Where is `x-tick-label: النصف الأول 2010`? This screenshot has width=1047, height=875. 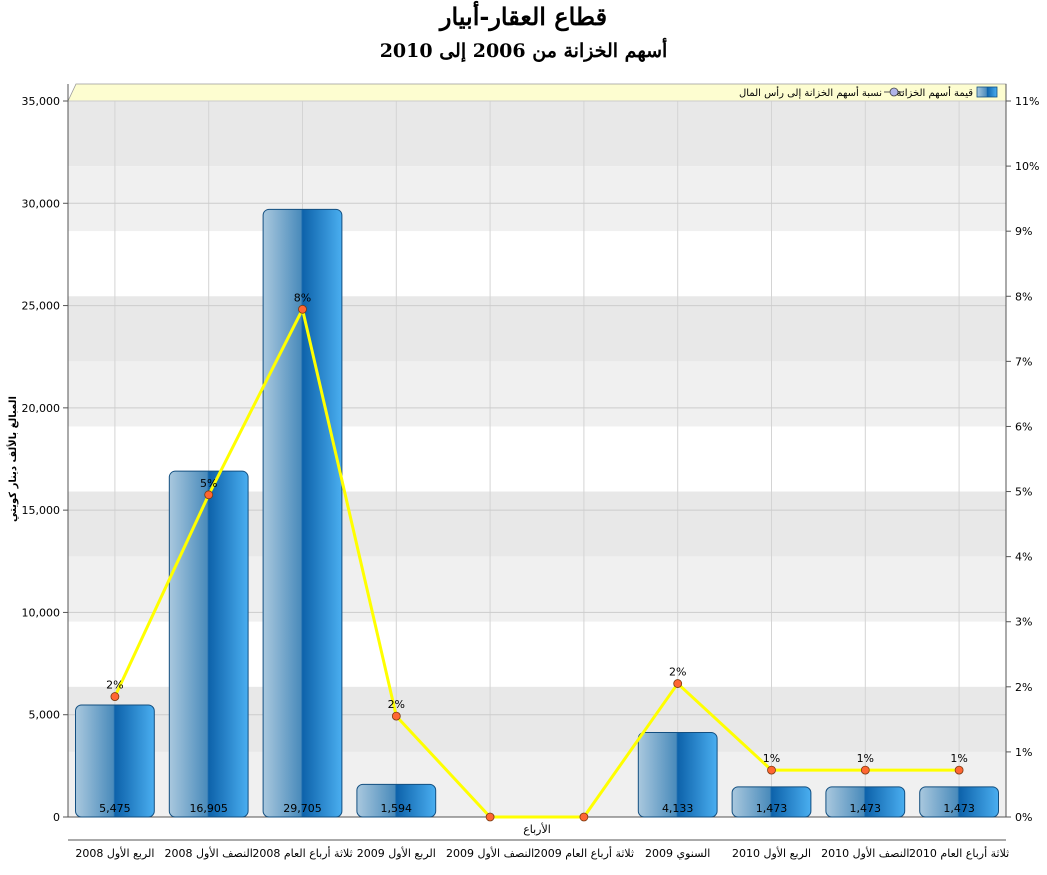 x-tick-label: النصف الأول 2010 is located at coordinates (865, 853).